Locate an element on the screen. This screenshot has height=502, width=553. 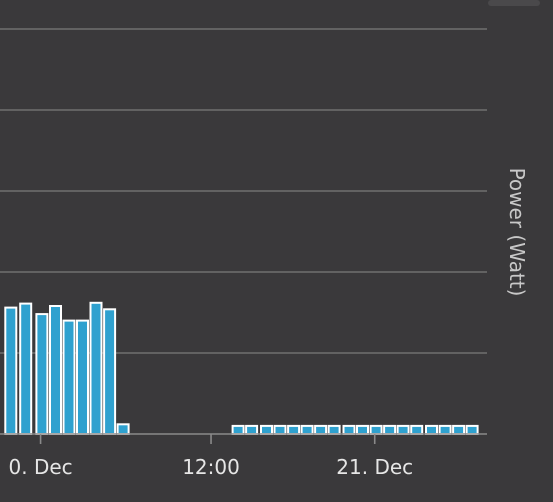
y-axis-title: Power (Watt) is located at coordinates (517, 232).